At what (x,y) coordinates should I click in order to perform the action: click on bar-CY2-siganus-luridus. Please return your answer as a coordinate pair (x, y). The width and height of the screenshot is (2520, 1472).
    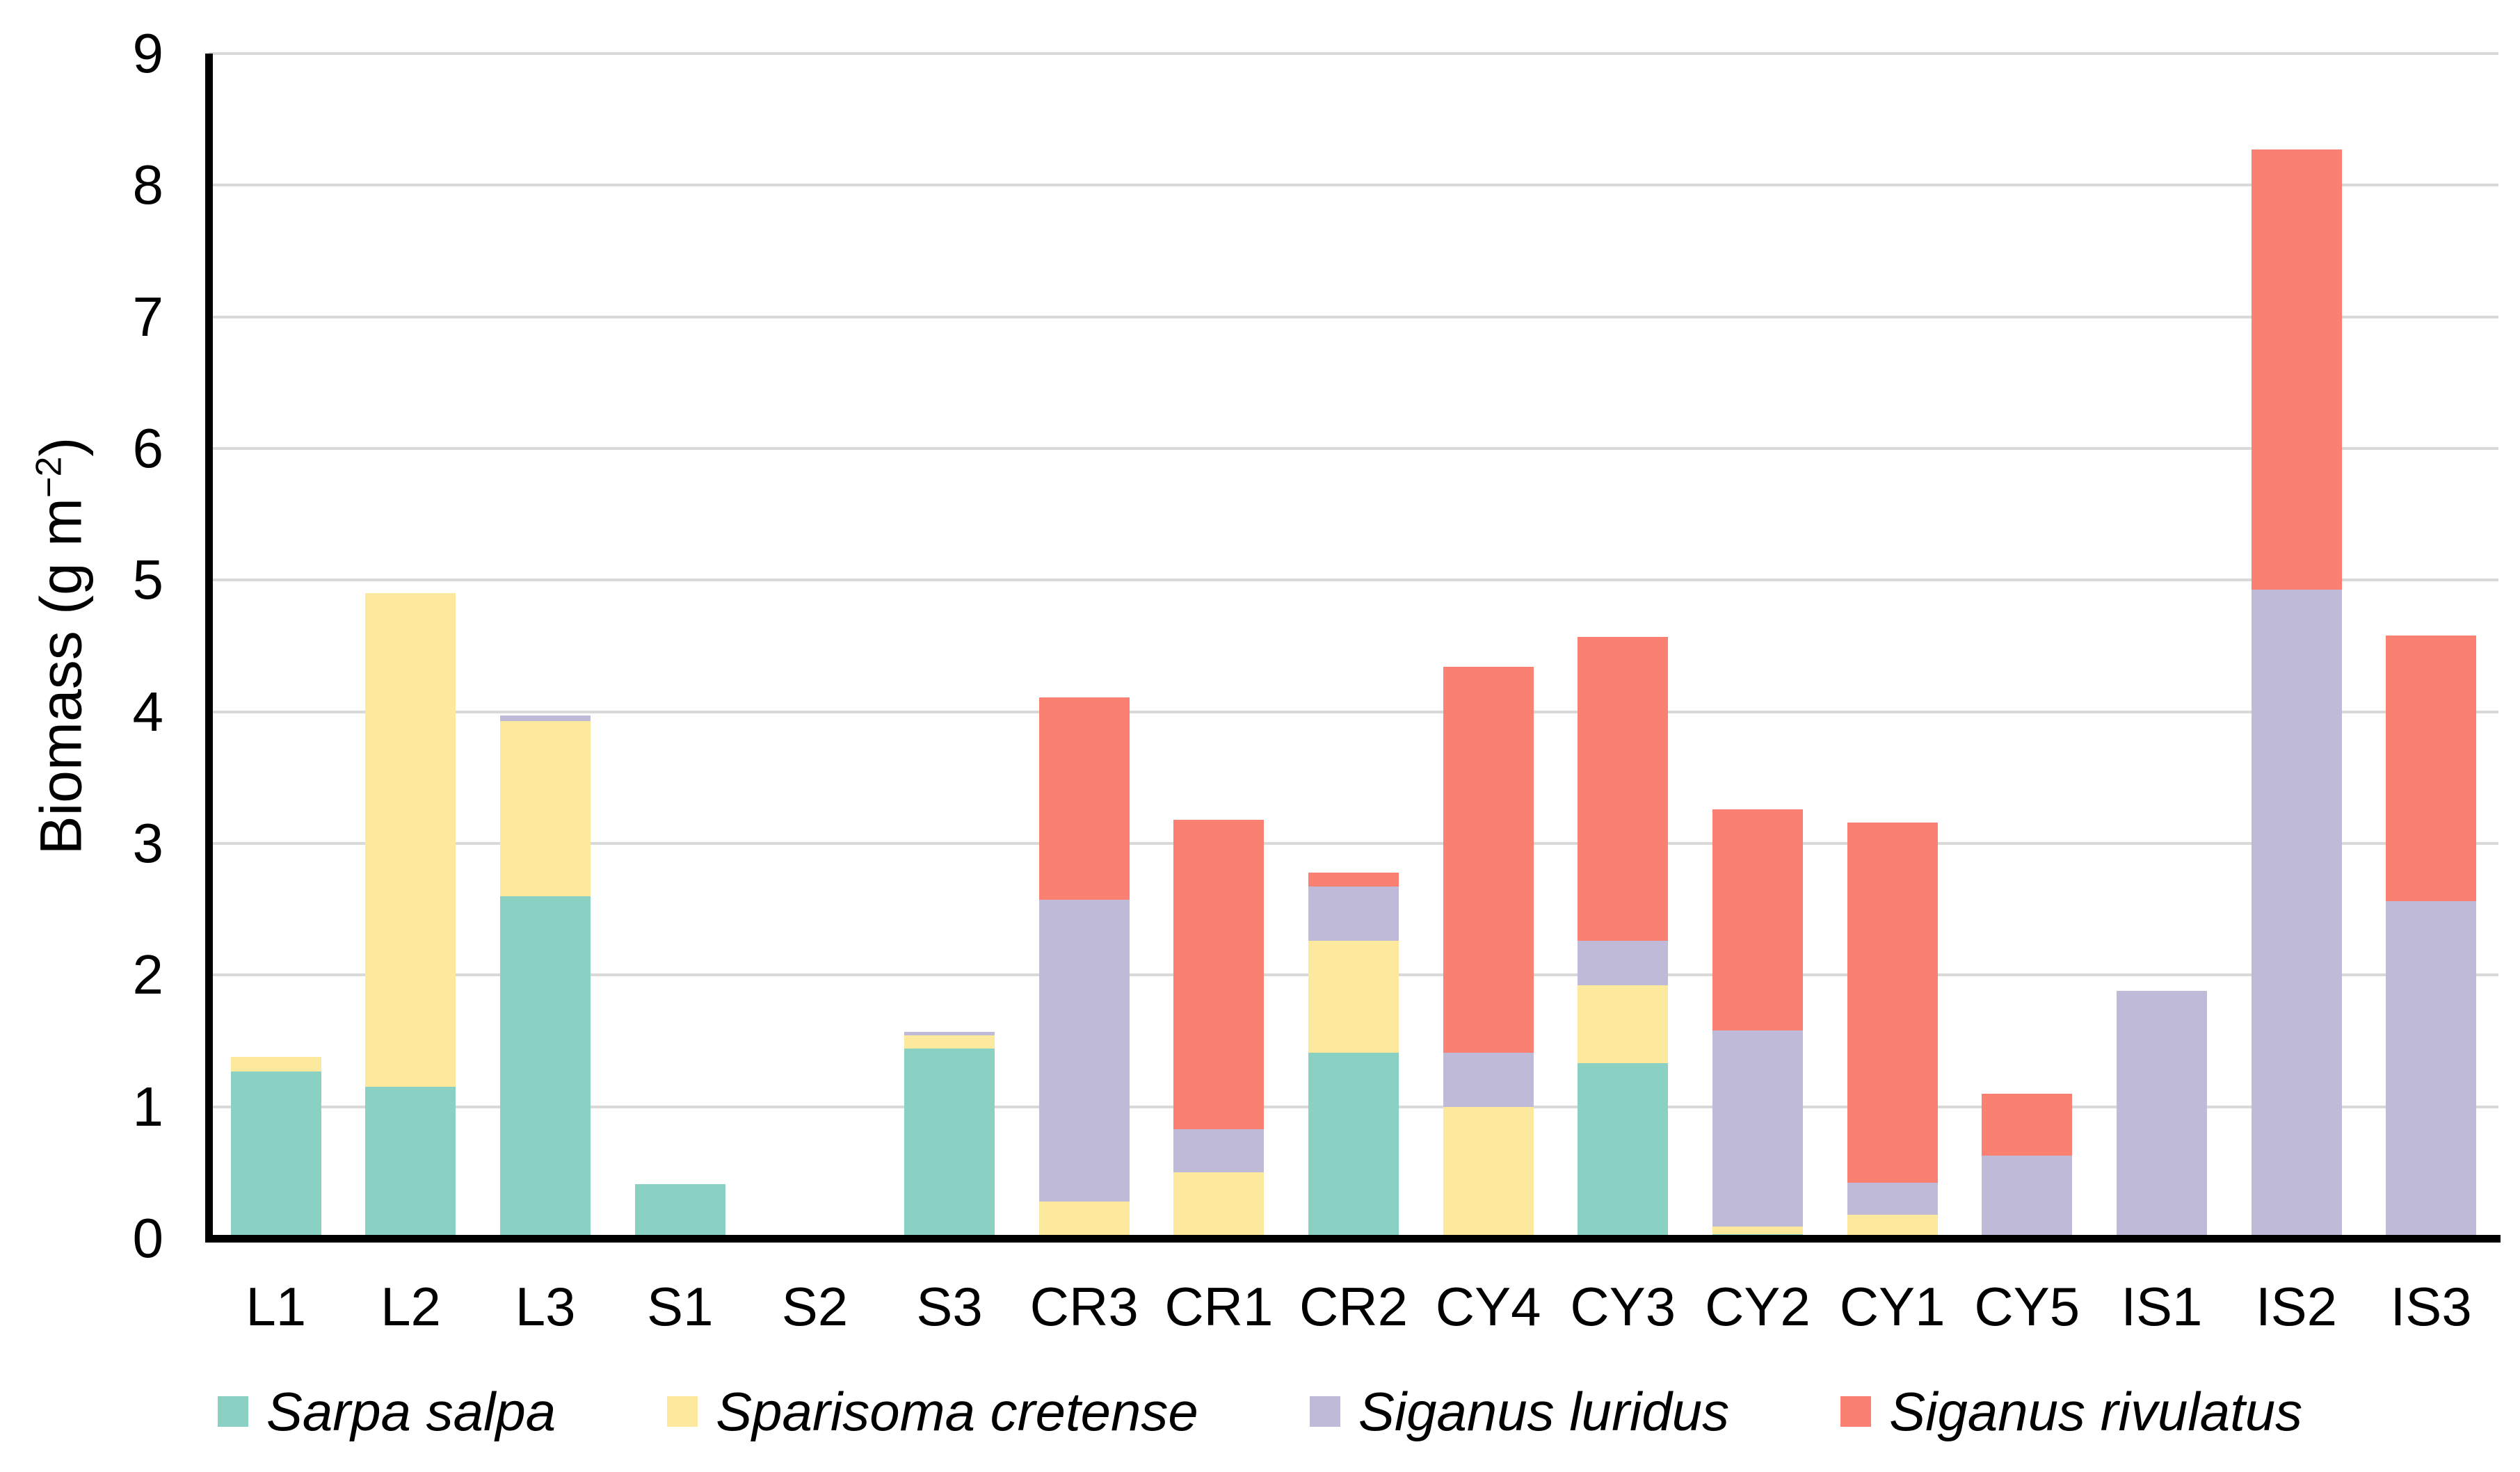
    Looking at the image, I should click on (1757, 1128).